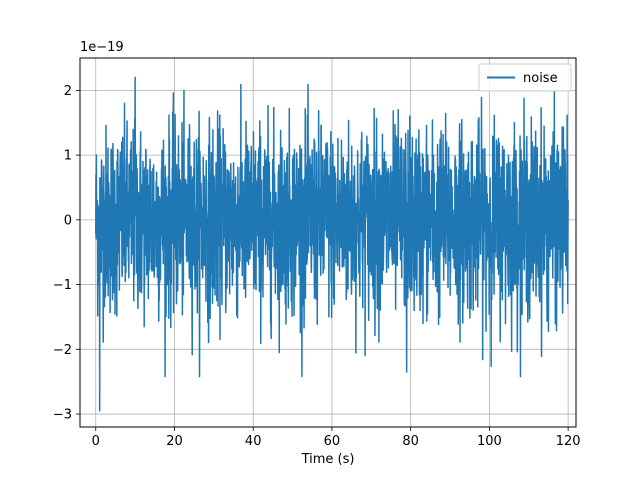  Describe the element at coordinates (62, 350) in the screenshot. I see `y-tick-label: −2` at that location.